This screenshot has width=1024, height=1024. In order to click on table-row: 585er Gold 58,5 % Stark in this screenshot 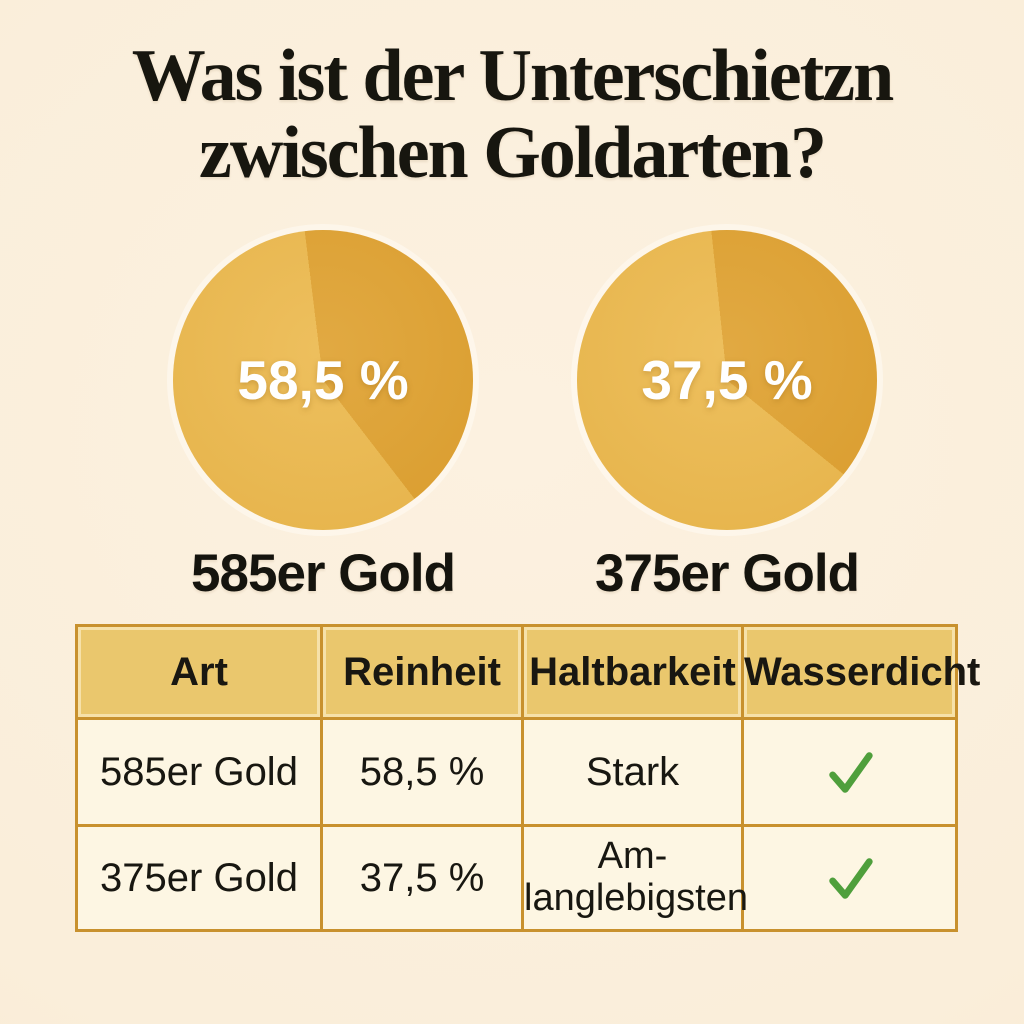, I will do `click(516, 772)`.